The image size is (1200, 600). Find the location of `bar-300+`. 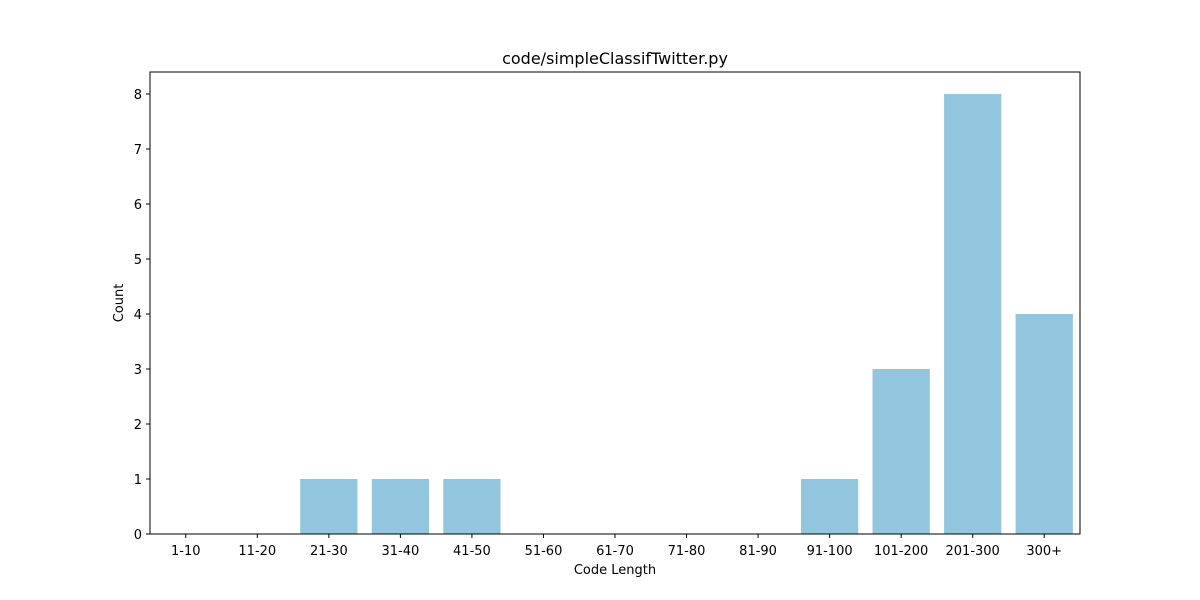

bar-300+ is located at coordinates (1044, 424).